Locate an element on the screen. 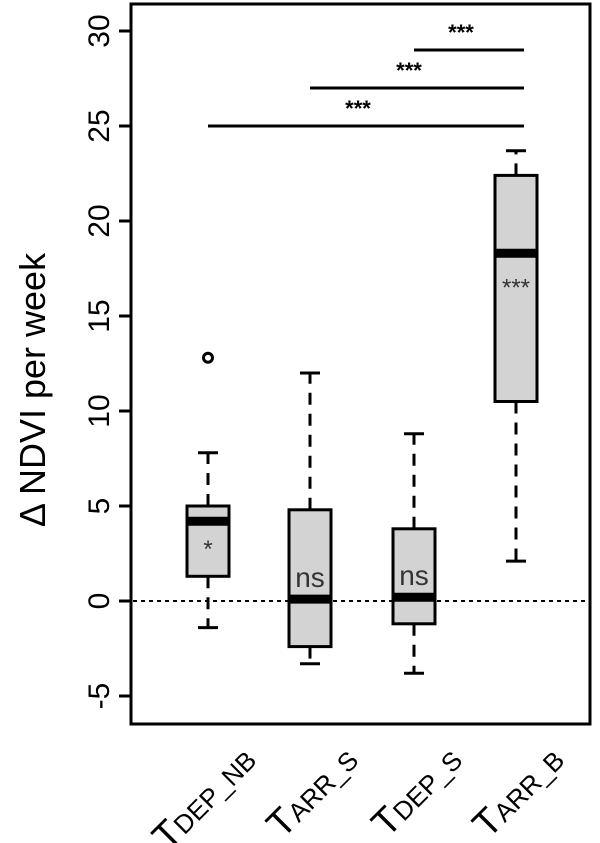  y-tick-label: -5 is located at coordinates (99, 696).